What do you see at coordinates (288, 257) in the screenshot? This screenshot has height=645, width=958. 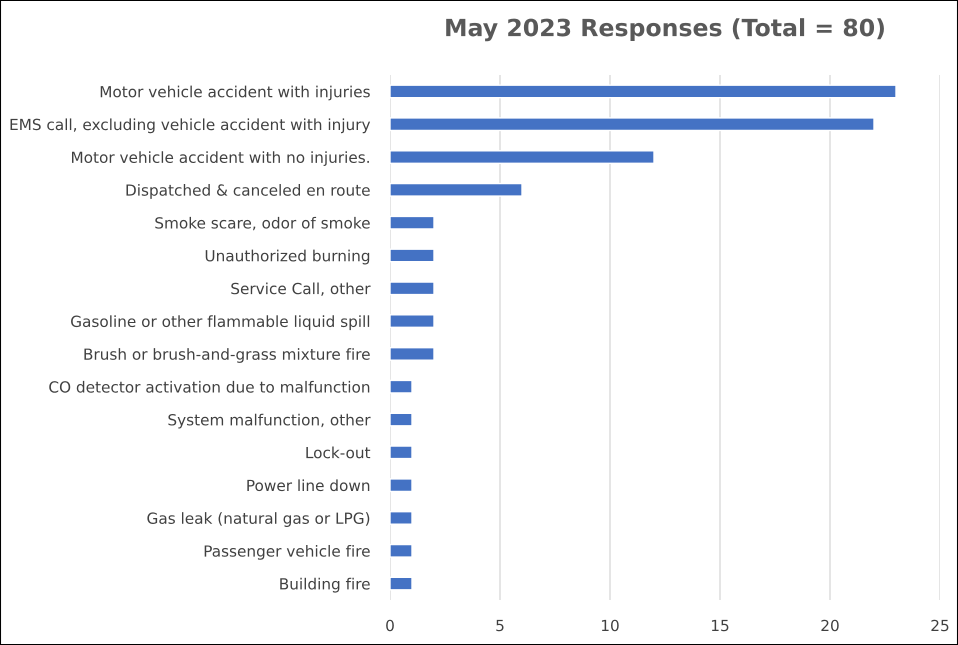 I see `y-tick-label: Unauthorized burning` at bounding box center [288, 257].